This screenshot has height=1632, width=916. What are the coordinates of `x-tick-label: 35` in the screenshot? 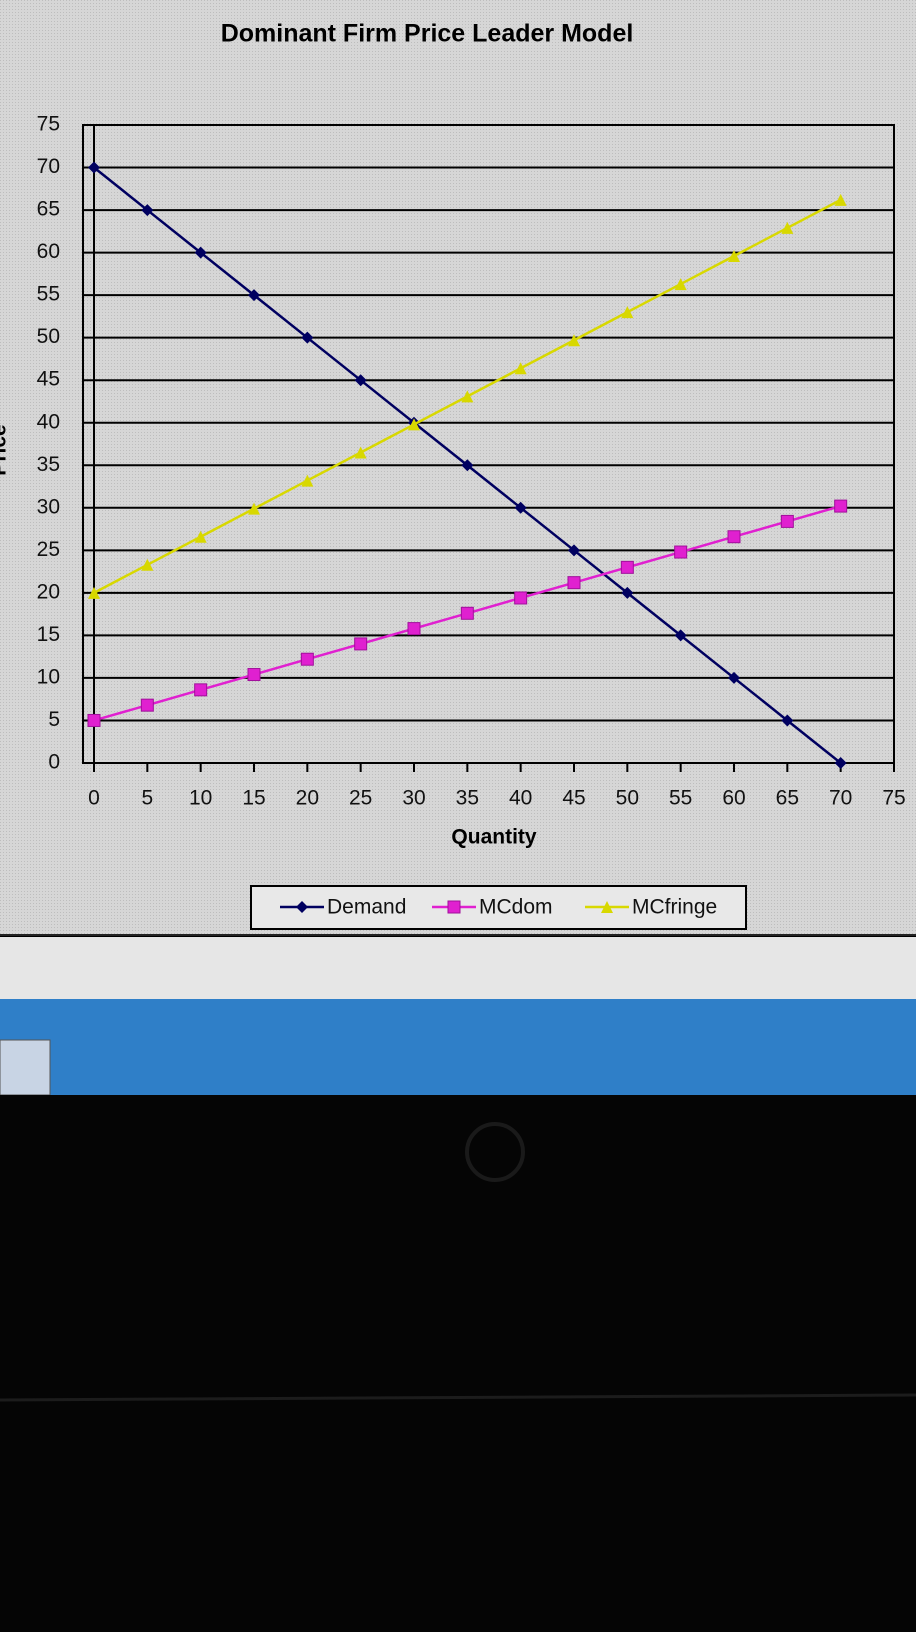 It's located at (467, 798).